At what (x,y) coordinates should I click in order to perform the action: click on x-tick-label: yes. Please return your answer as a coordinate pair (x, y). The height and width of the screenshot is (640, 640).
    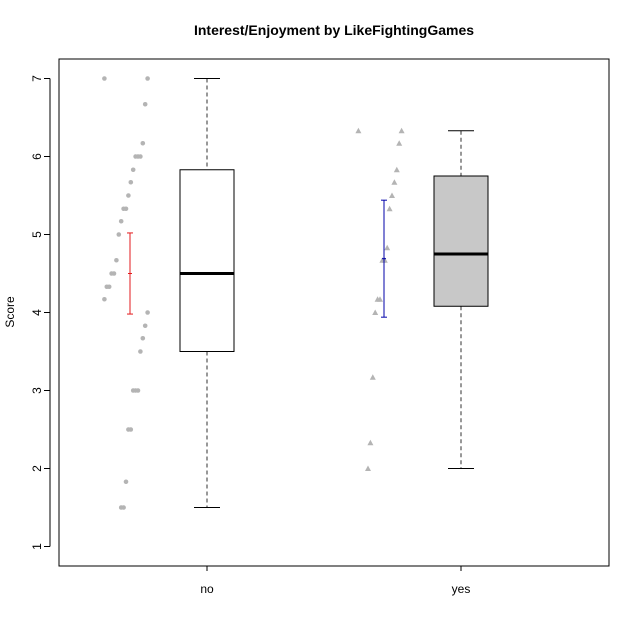
    Looking at the image, I should click on (461, 589).